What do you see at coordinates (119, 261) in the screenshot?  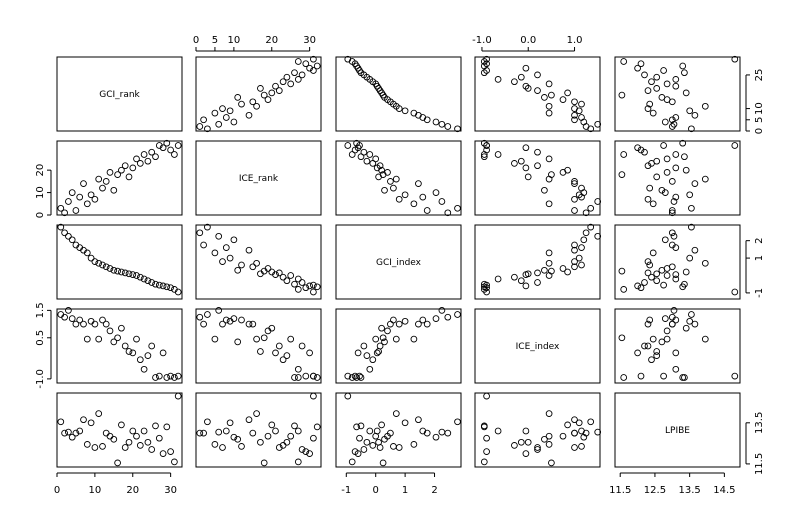 I see `panel-GCI_index-vs-GCI_rank` at bounding box center [119, 261].